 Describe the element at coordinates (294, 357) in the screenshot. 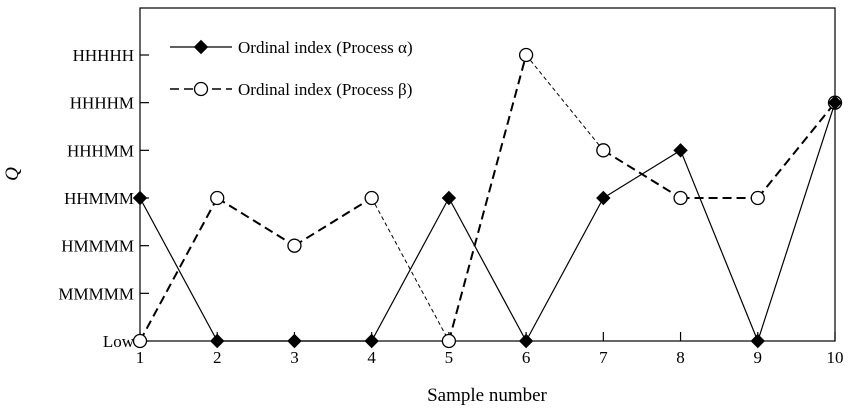

I see `x-tick-label: 3` at that location.